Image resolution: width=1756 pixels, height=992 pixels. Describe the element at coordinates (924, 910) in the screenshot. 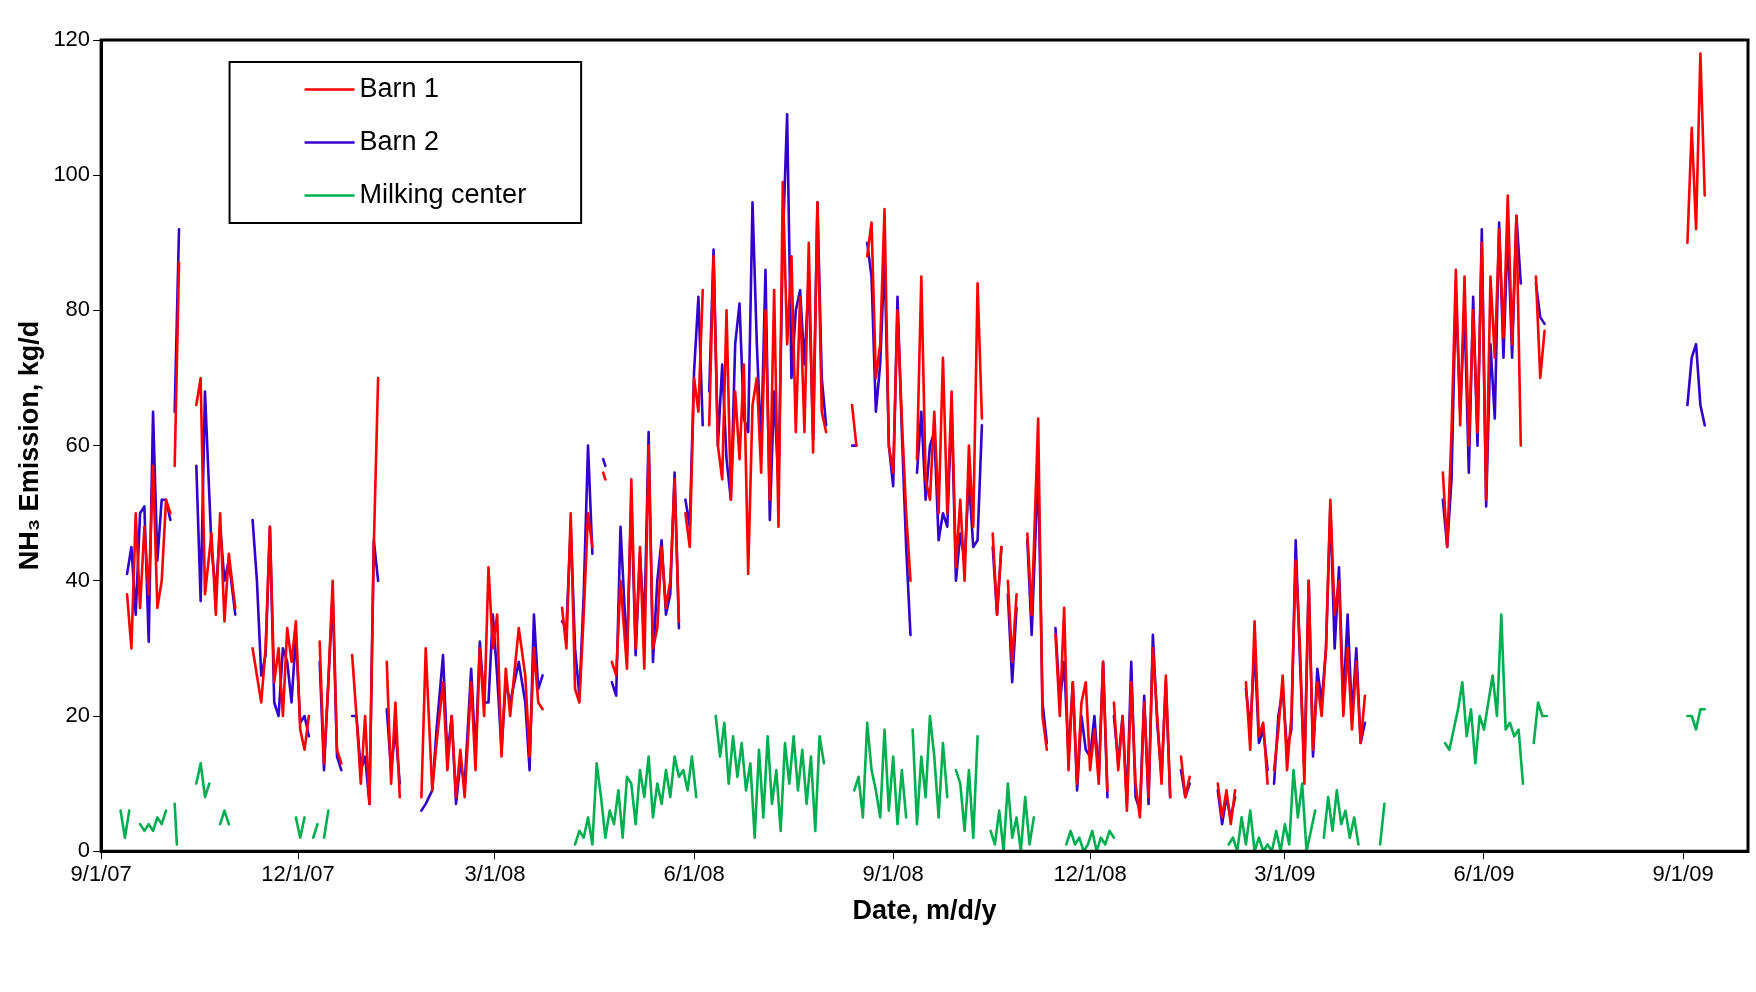

I see `x-axis-title: Date, m/d/y` at that location.